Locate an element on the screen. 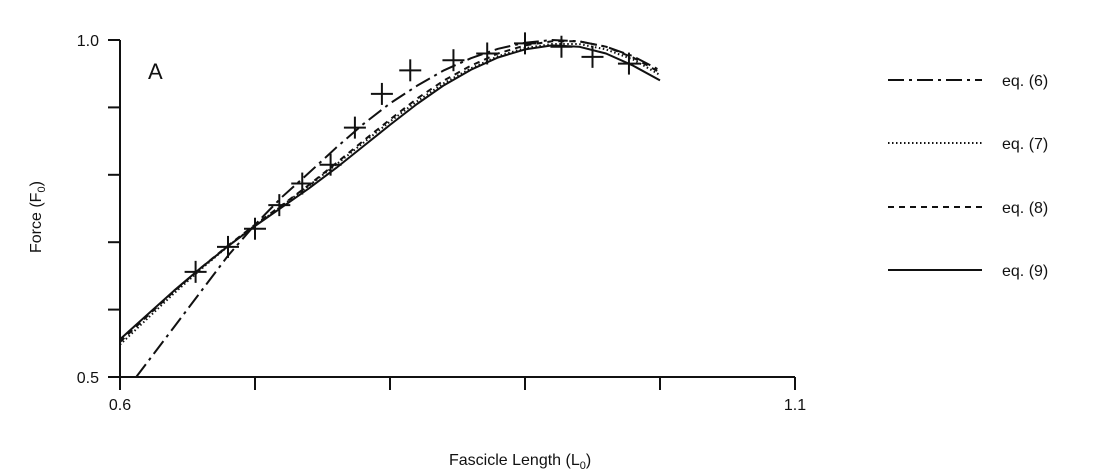  legend-item: eq. (7) is located at coordinates (968, 144).